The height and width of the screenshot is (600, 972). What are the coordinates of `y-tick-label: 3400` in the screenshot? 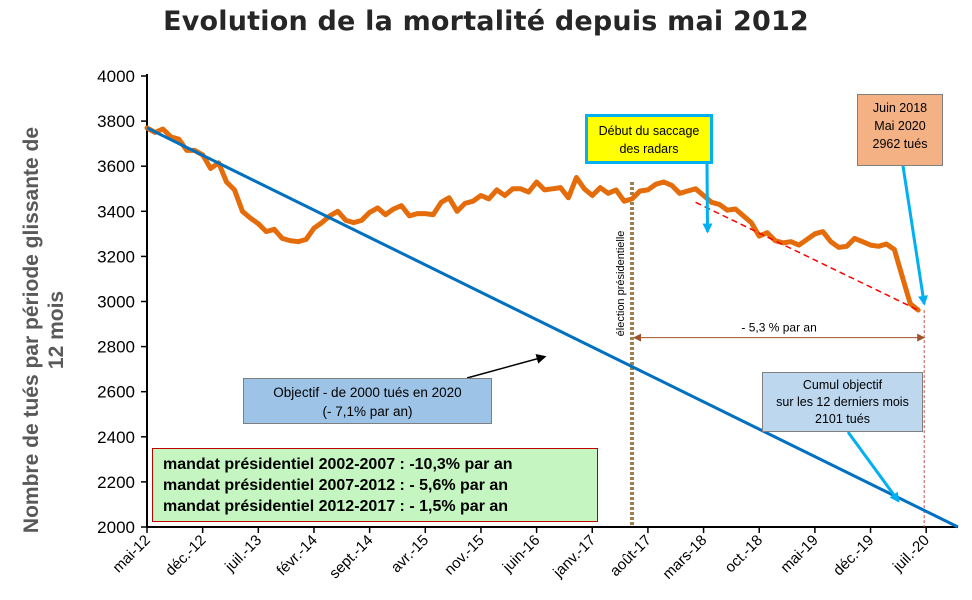 It's located at (116, 211).